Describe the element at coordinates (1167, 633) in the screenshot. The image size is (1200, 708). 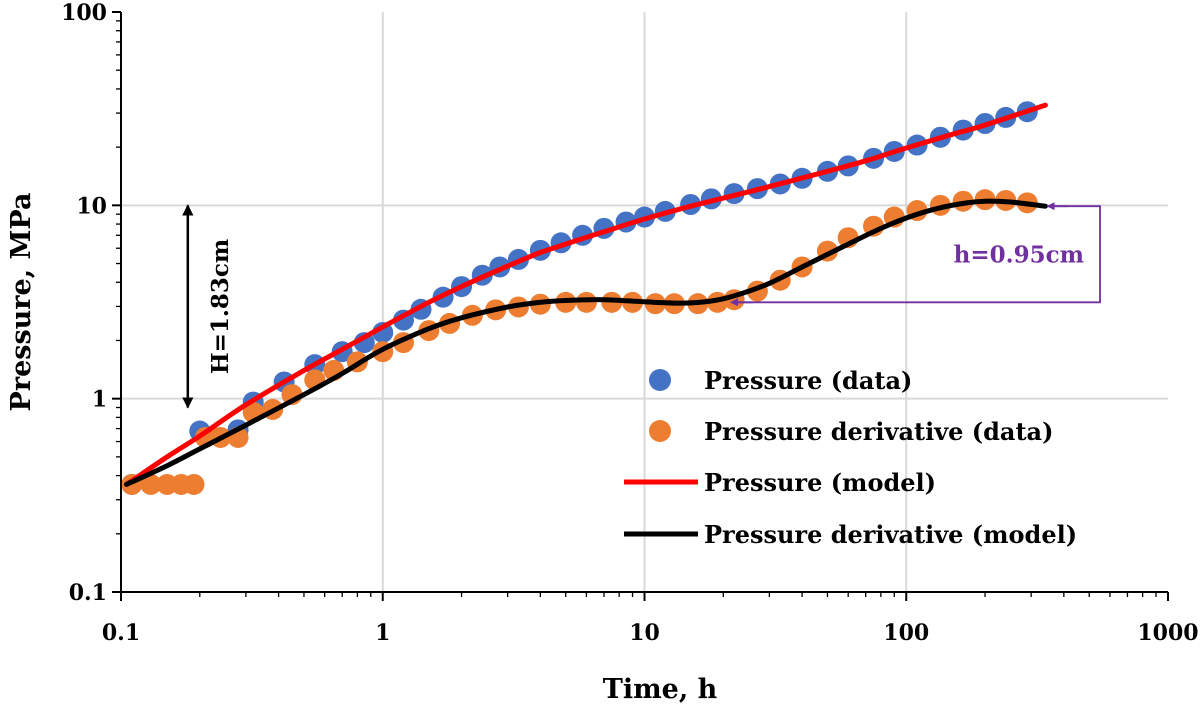
I see `x-tick-label: 1000` at that location.